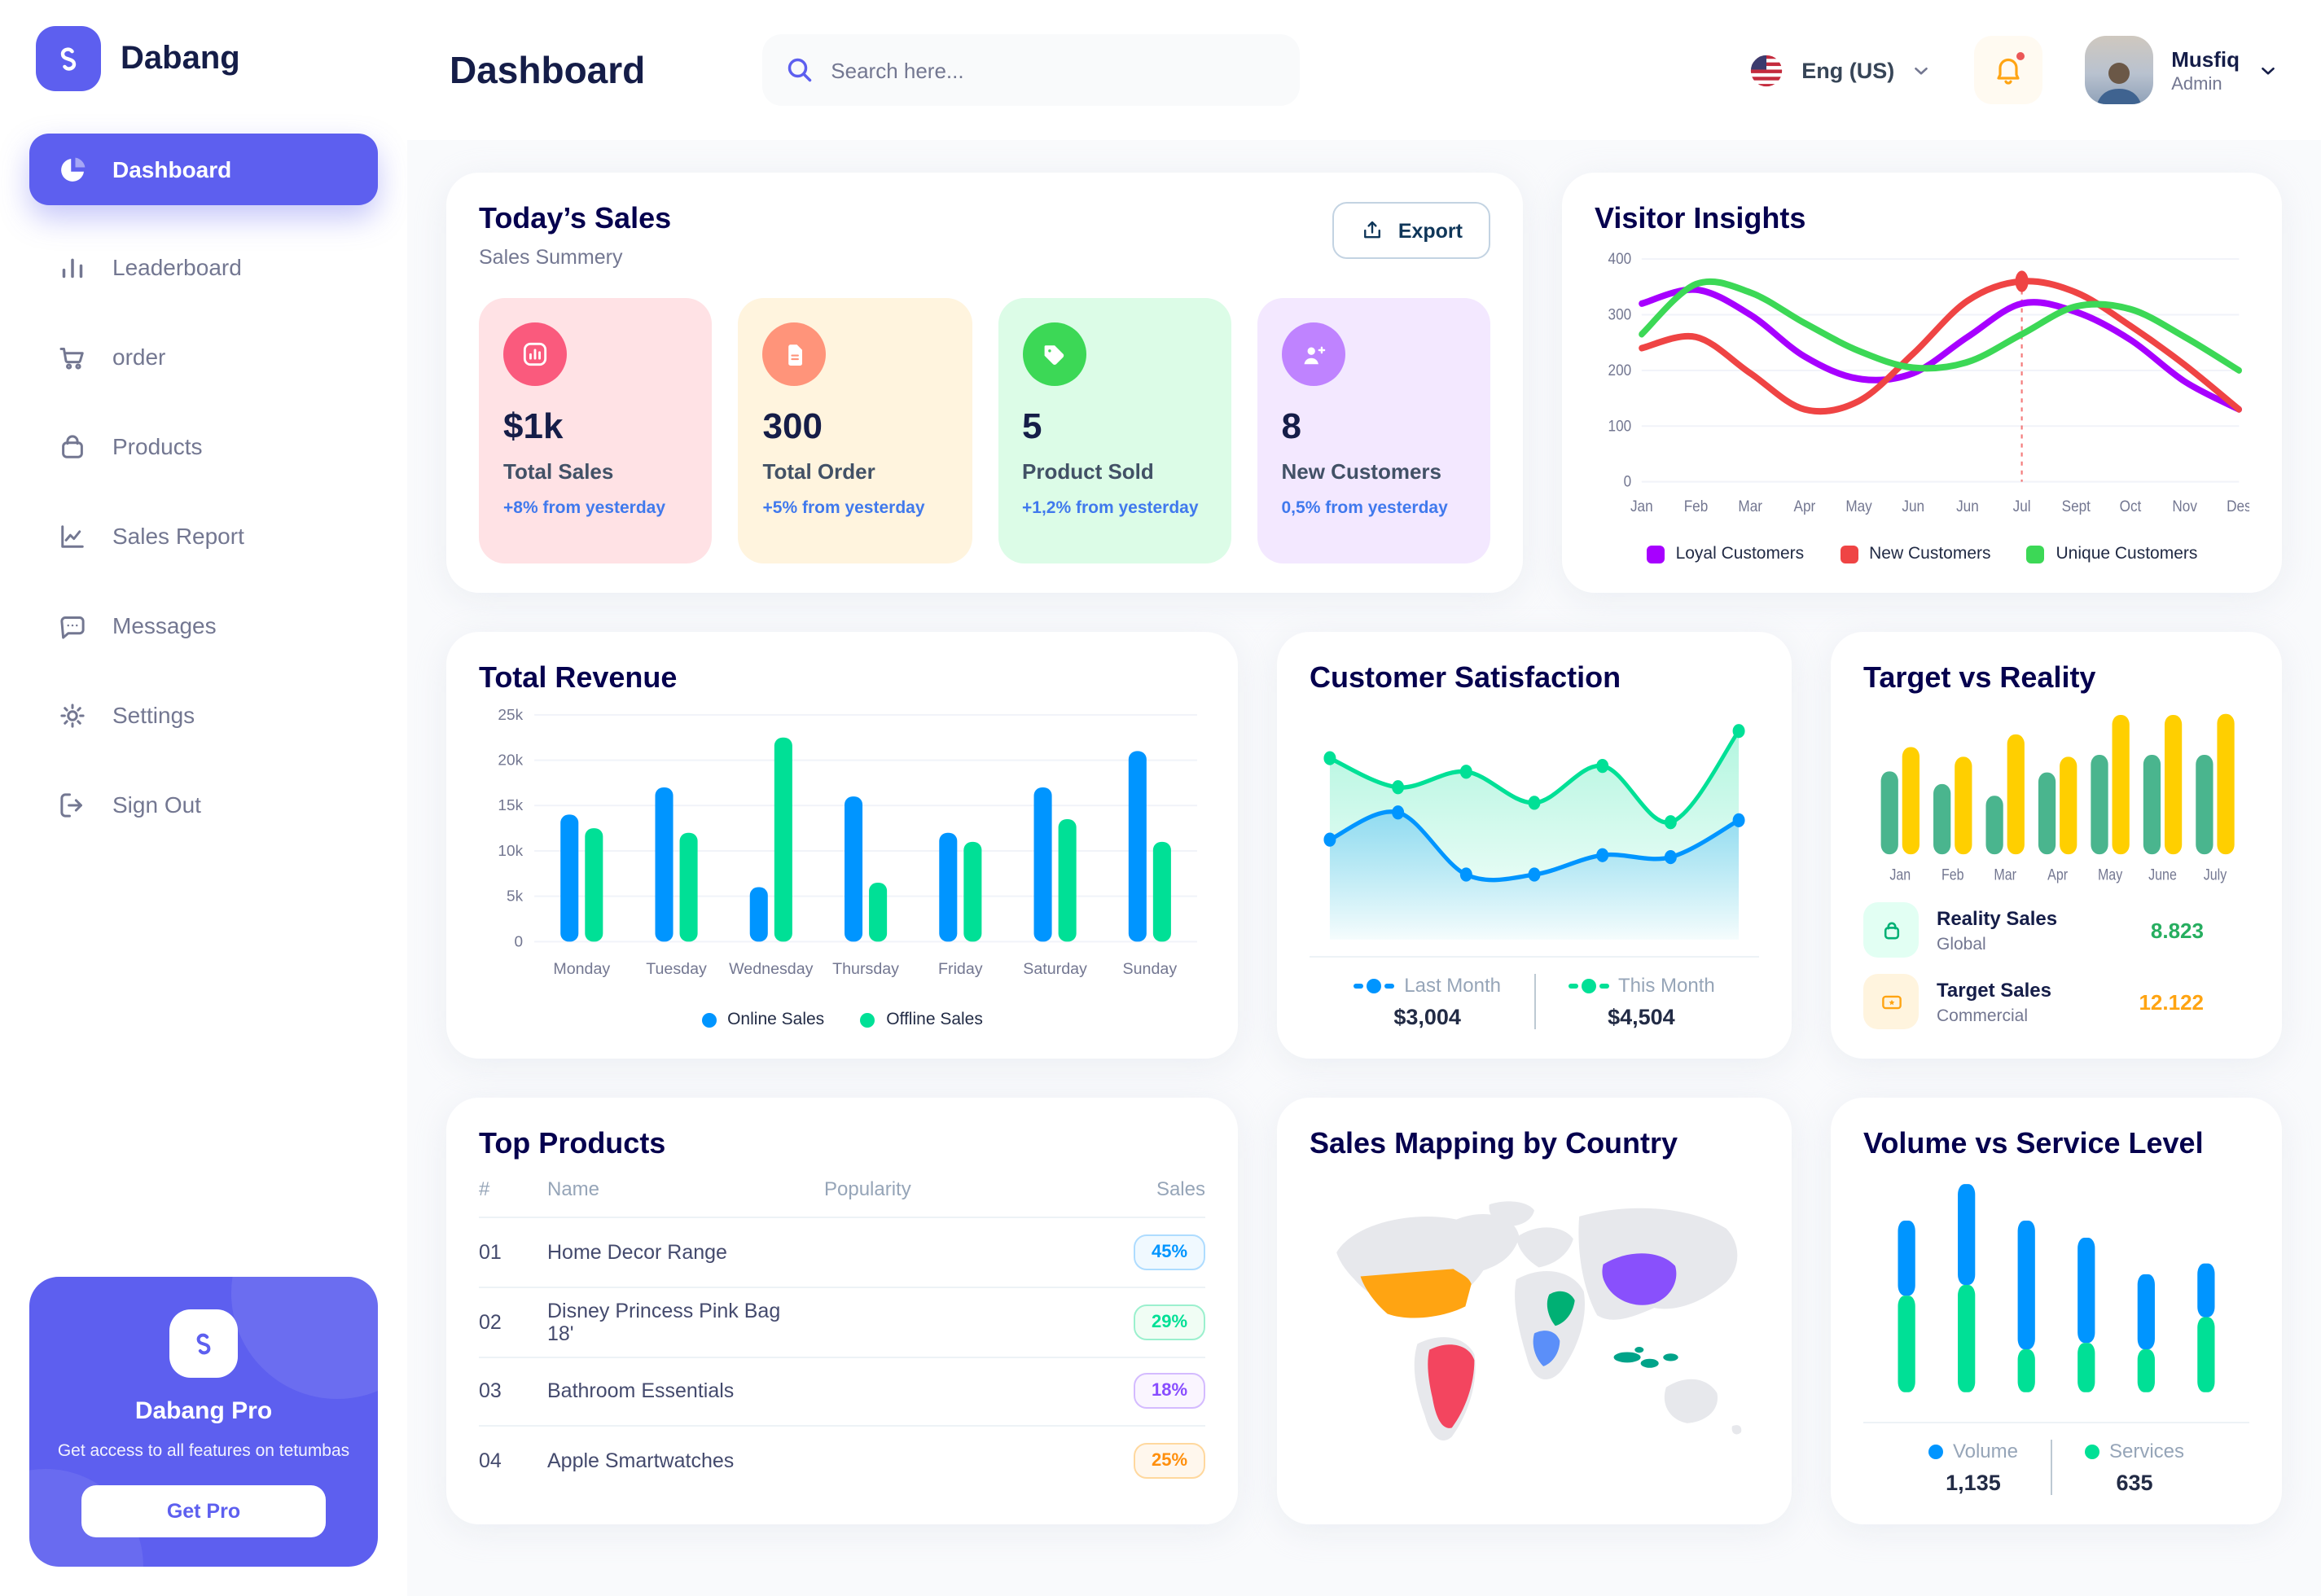  What do you see at coordinates (1994, 1002) in the screenshot?
I see `legend-texts: Target Sales Commercial` at bounding box center [1994, 1002].